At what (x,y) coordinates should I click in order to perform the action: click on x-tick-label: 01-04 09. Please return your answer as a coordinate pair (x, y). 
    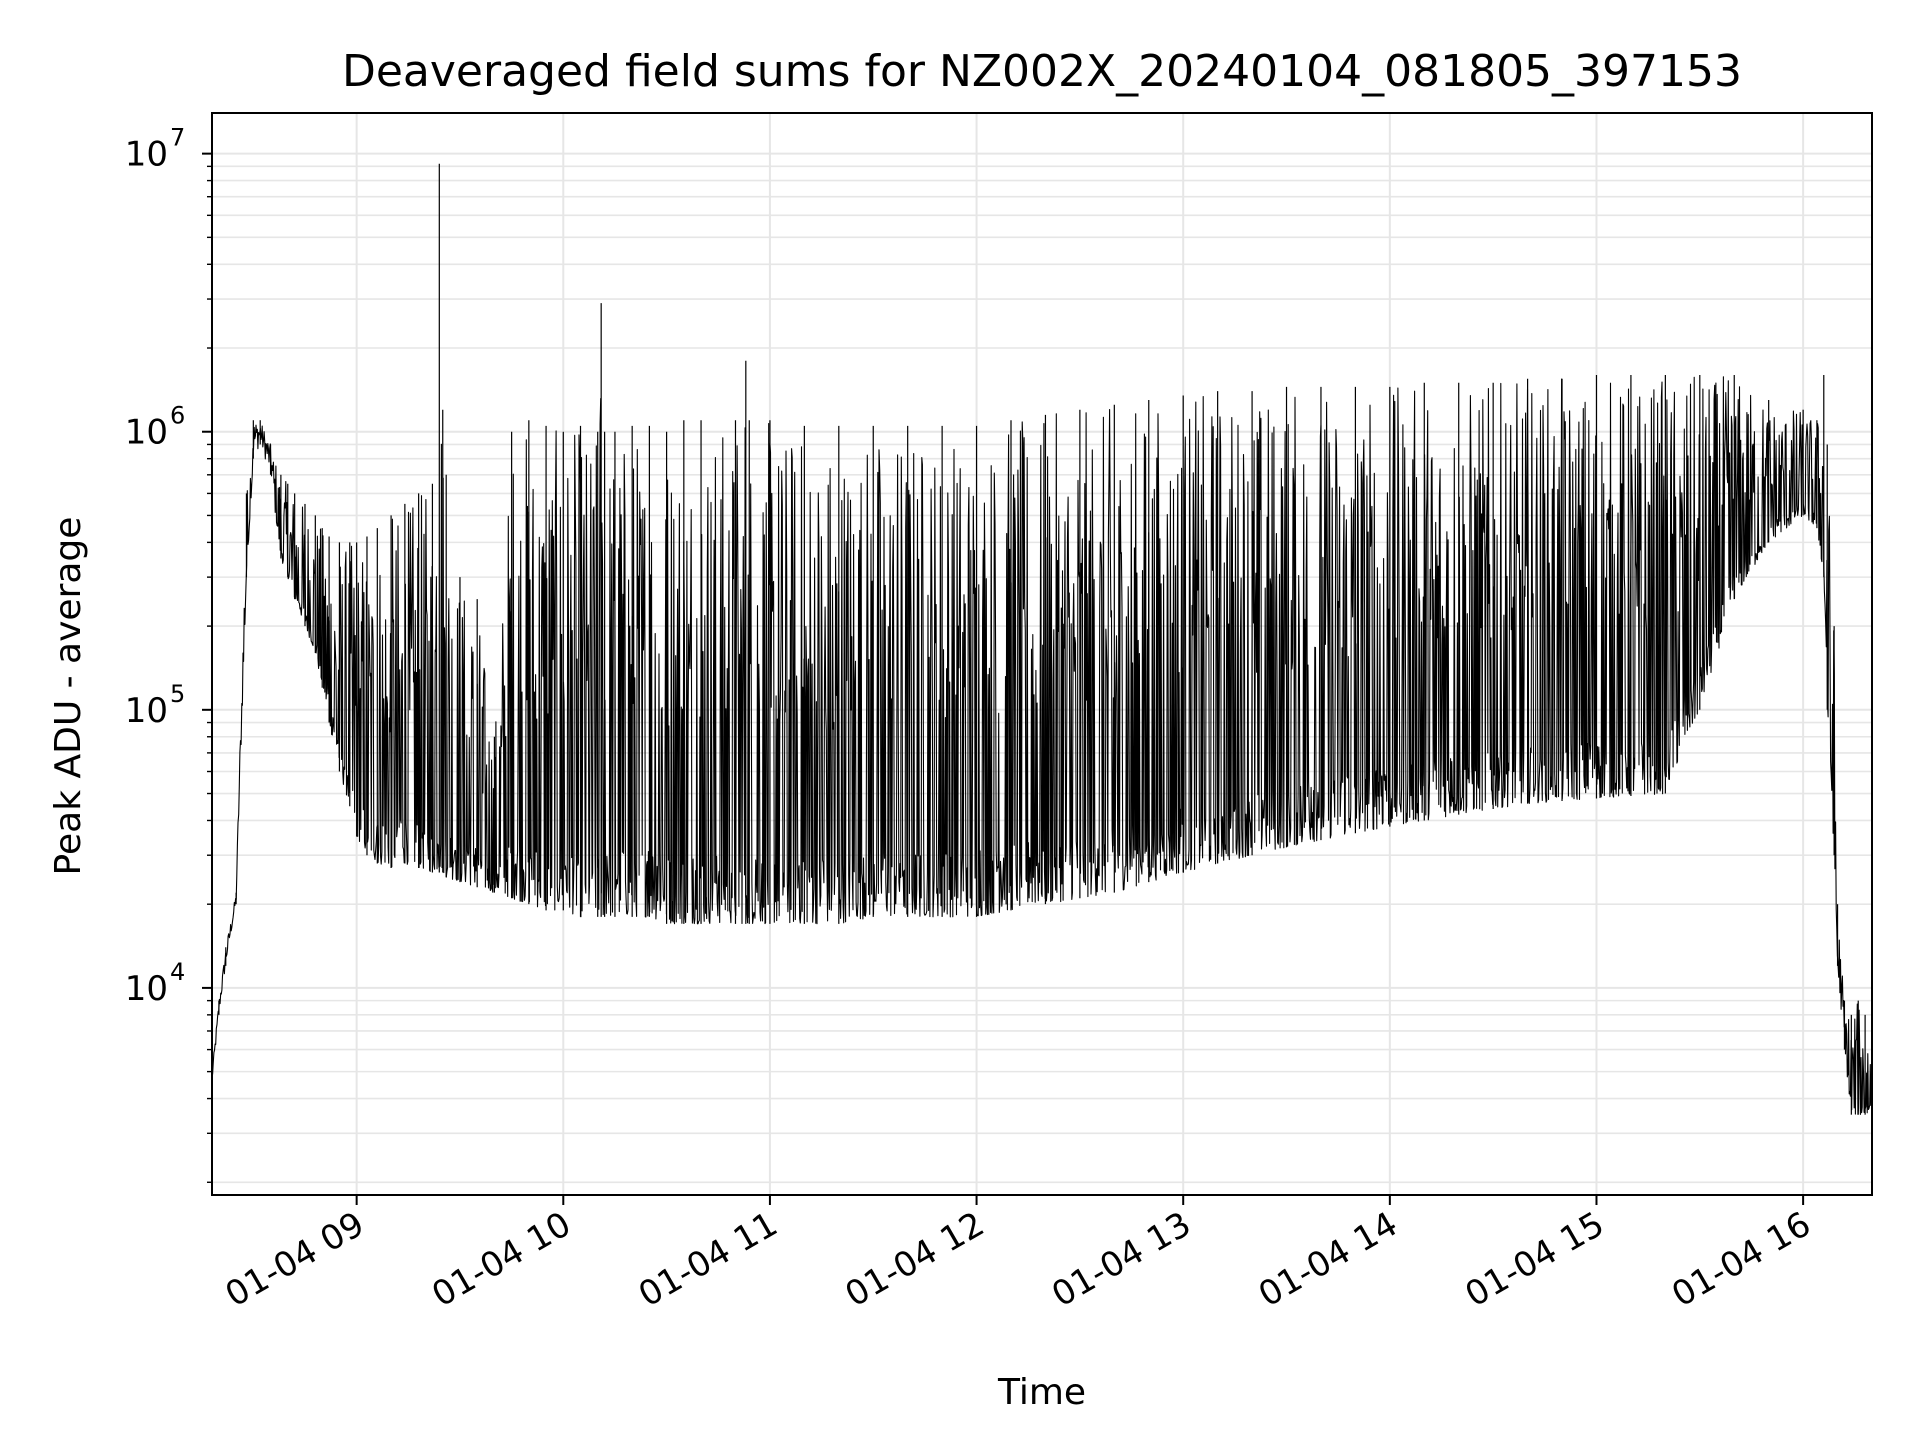
    Looking at the image, I should click on (295, 1259).